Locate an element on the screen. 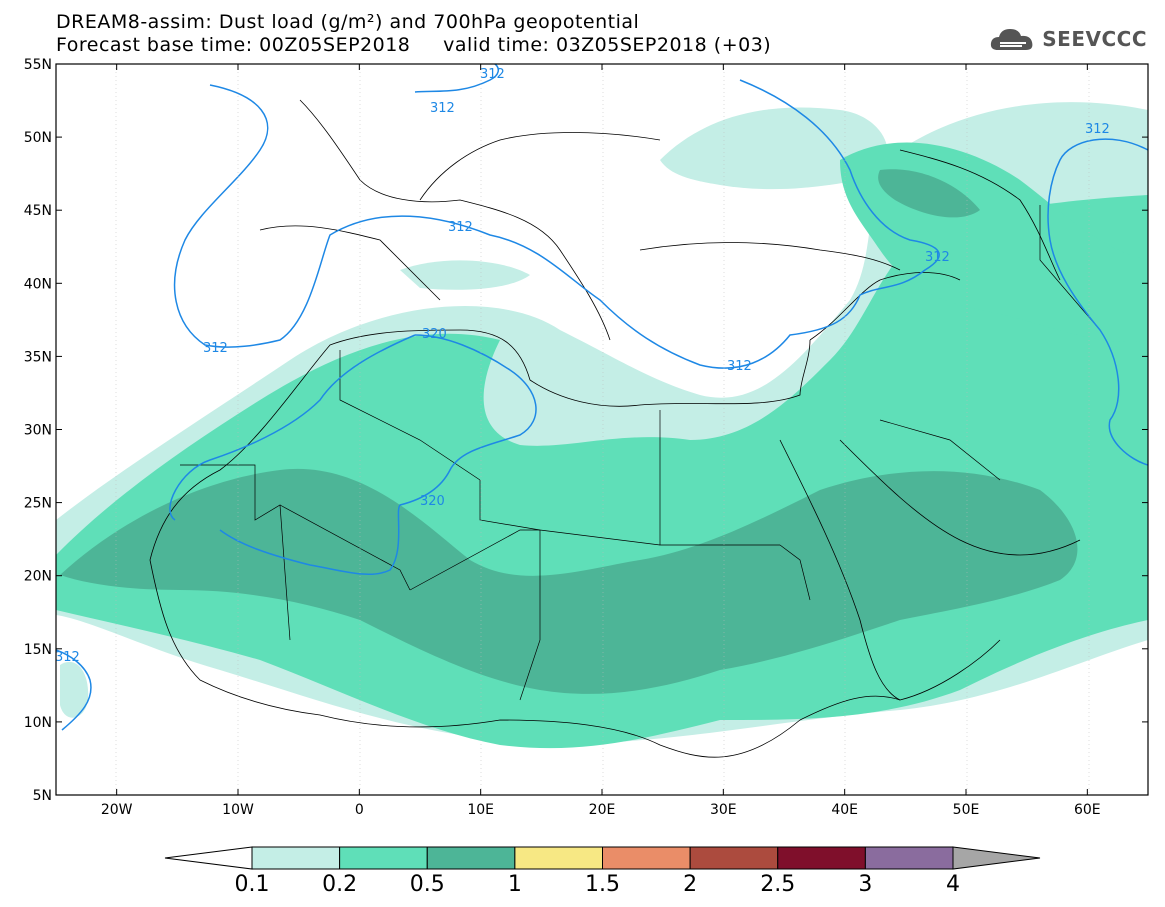  colorbar-label: 4 is located at coordinates (953, 884).